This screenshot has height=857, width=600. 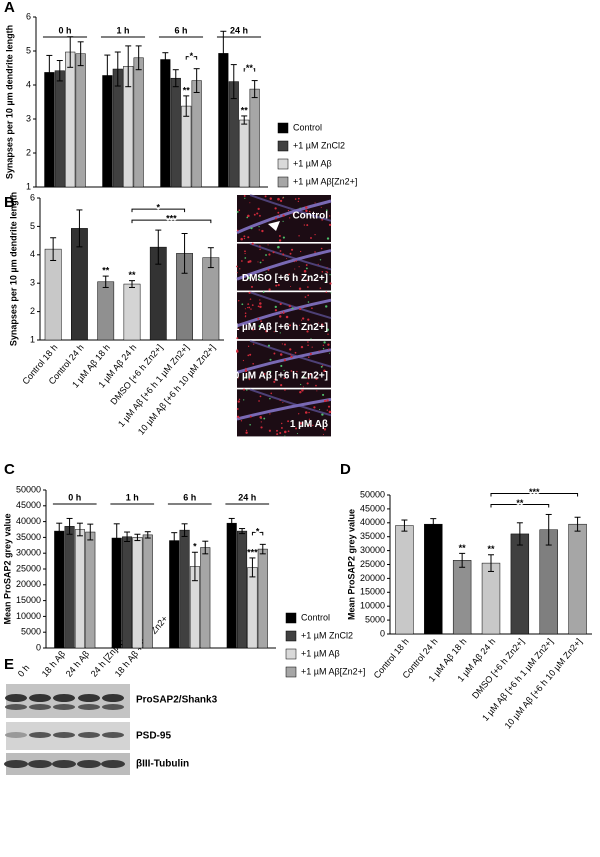 I want to click on micrograph, so click(x=284, y=316).